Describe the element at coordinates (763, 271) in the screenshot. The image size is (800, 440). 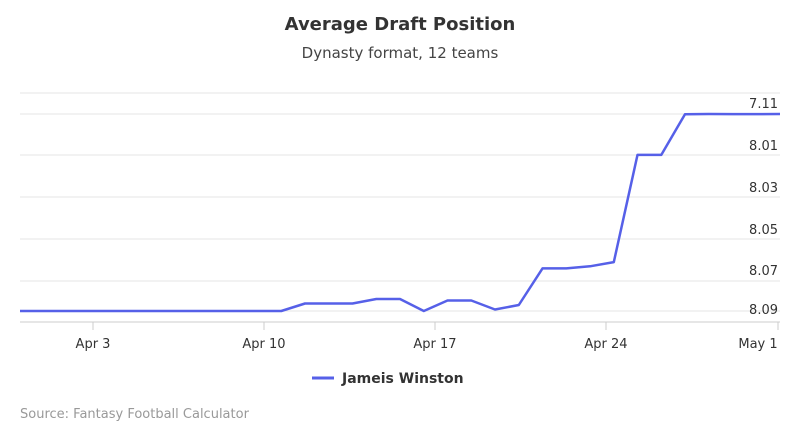
I see `y-tick-label: 8.07` at that location.